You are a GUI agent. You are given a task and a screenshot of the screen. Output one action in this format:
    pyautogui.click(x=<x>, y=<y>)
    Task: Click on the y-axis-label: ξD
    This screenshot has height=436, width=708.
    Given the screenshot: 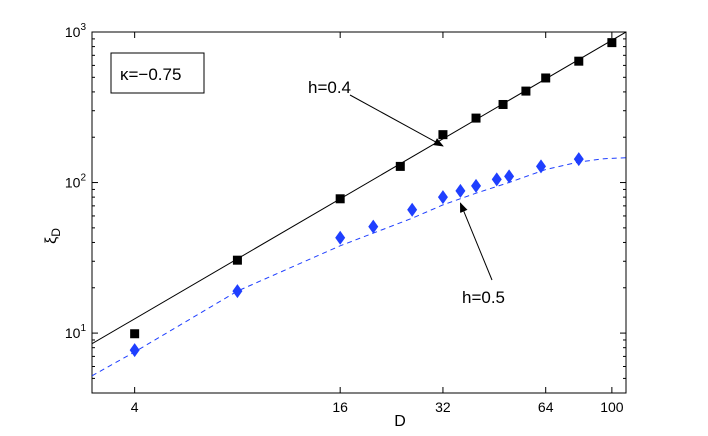 What is the action you would take?
    pyautogui.click(x=53, y=236)
    